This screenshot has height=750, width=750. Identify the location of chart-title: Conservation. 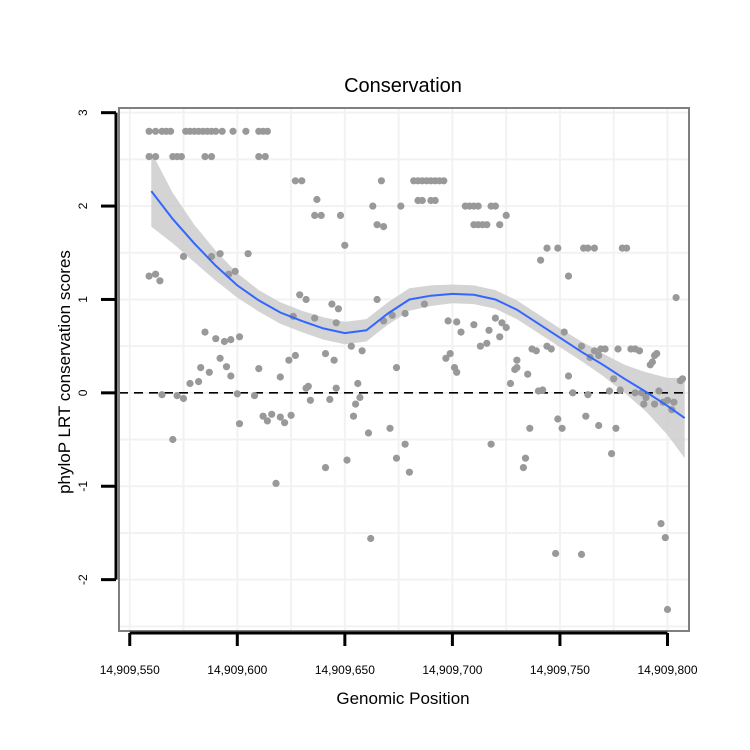
(403, 86).